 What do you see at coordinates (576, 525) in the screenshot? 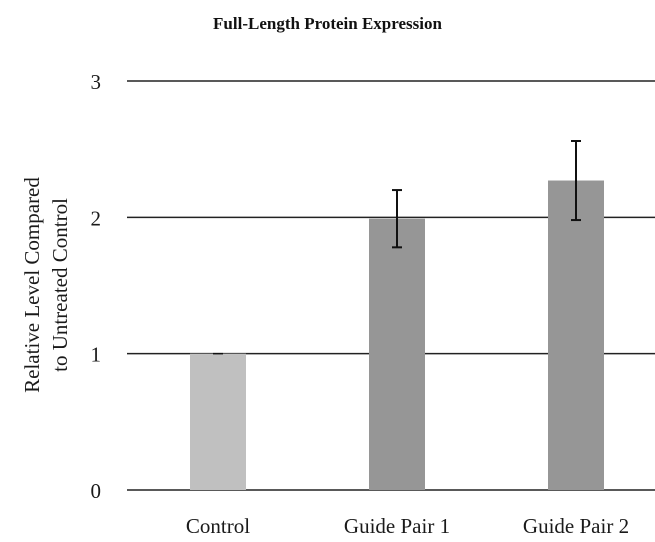
I see `x-tick-label: Guide Pair 2` at bounding box center [576, 525].